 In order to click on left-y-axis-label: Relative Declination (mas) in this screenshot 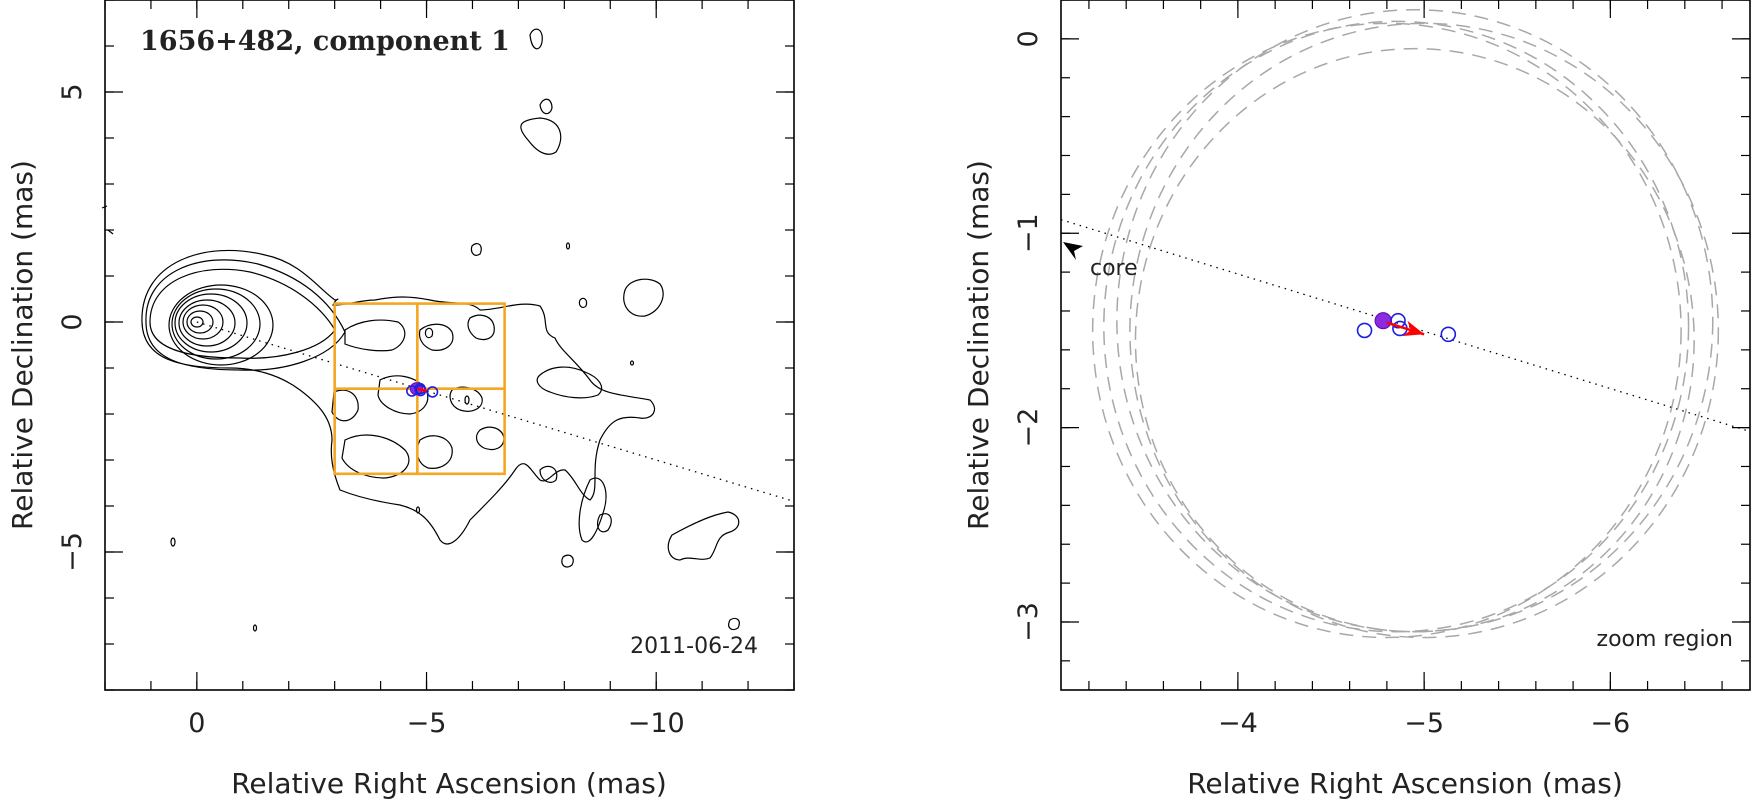, I will do `click(22, 345)`.